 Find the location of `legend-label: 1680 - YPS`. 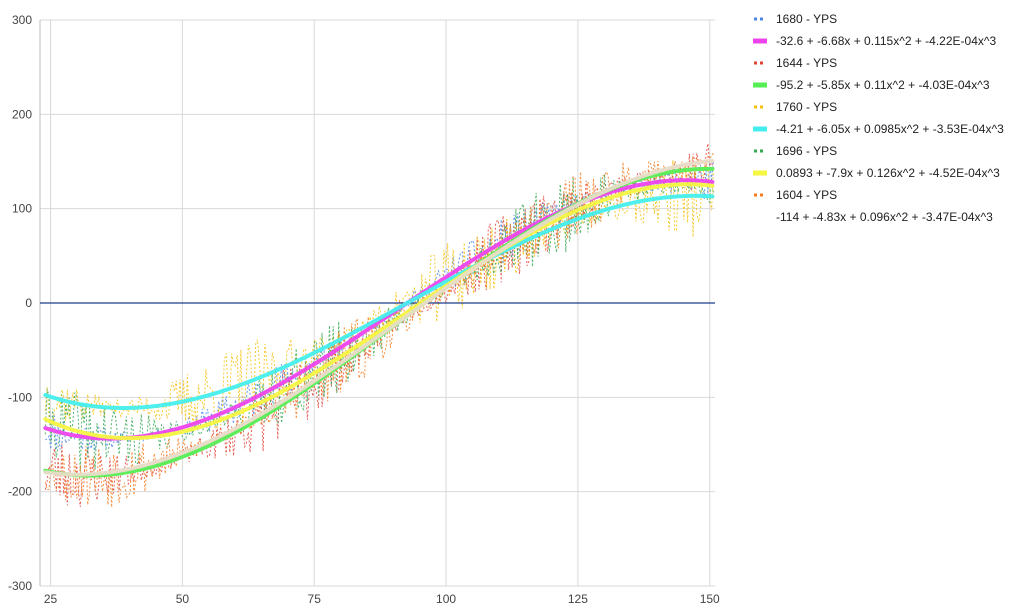

legend-label: 1680 - YPS is located at coordinates (806, 19).